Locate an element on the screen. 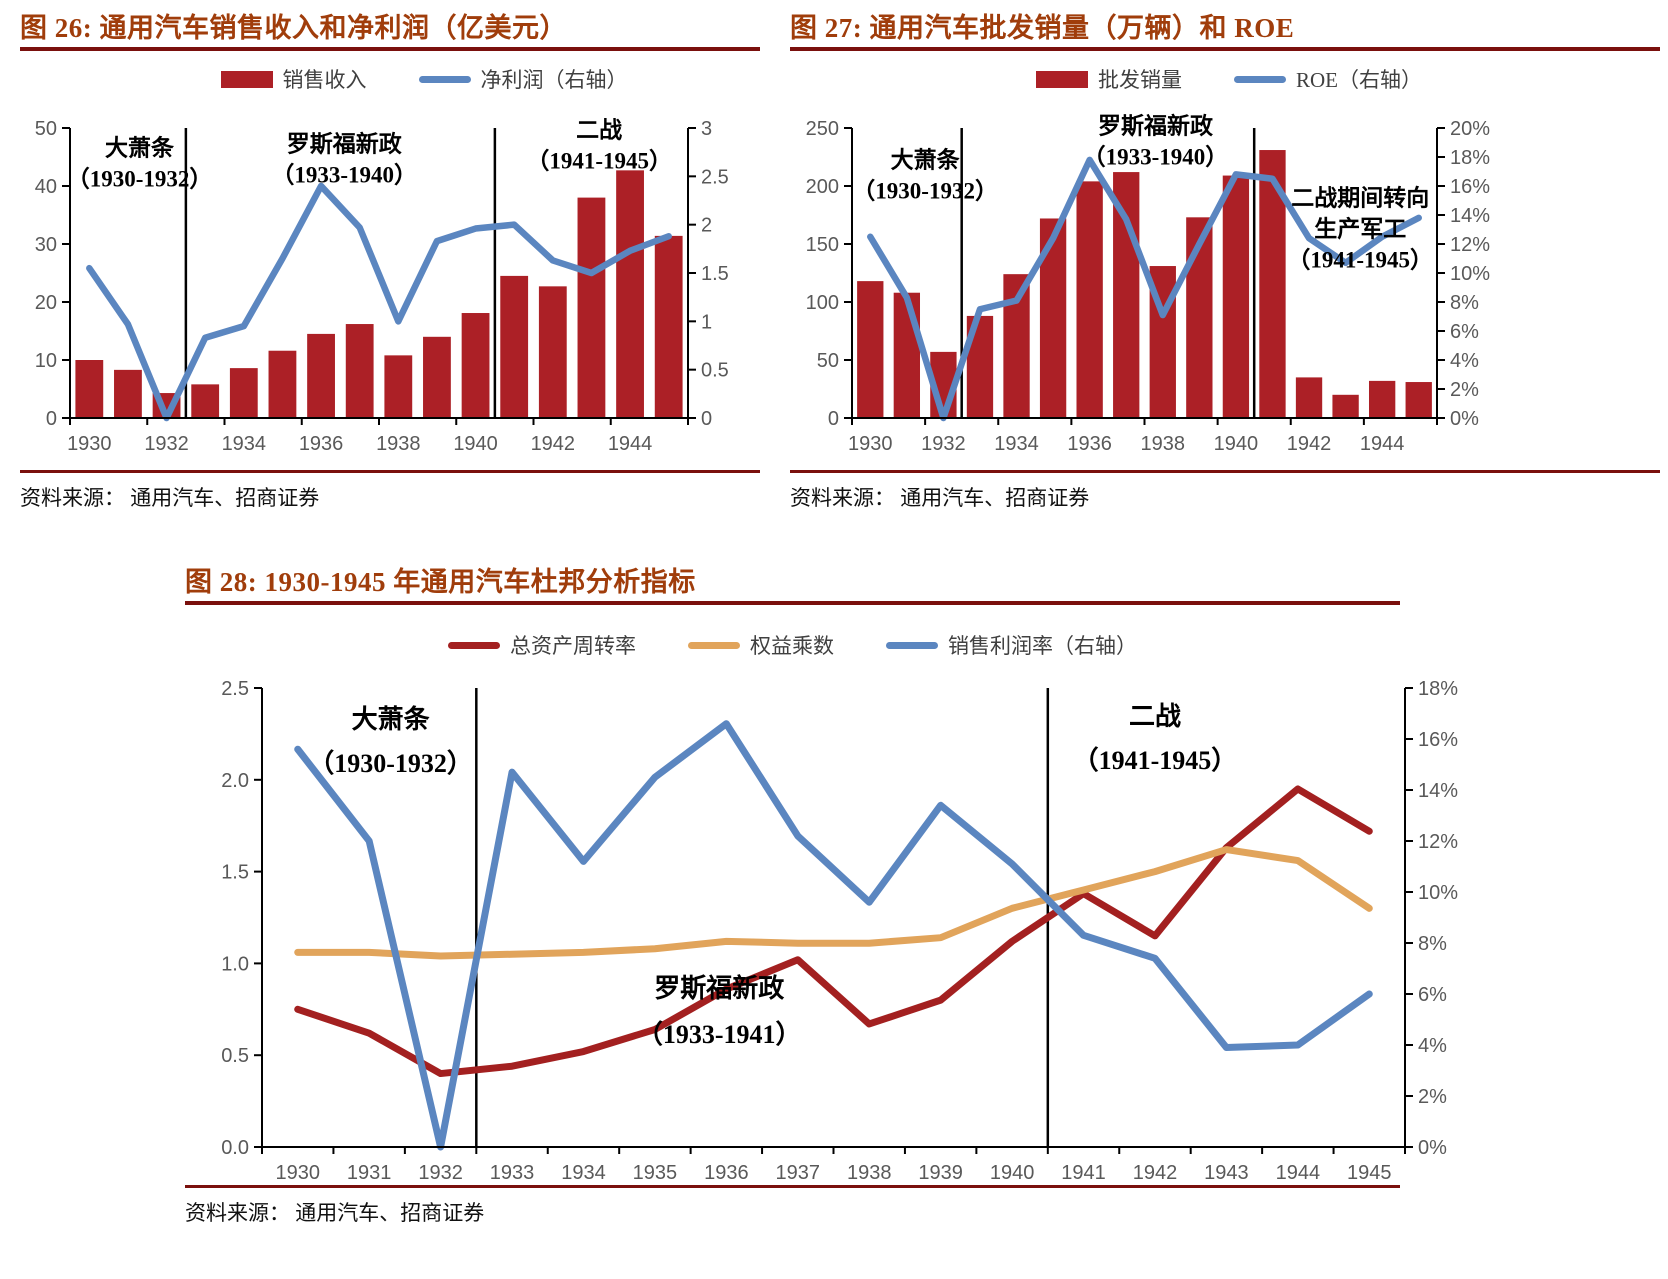  svg-text: 1945 is located at coordinates (1369, 1173).